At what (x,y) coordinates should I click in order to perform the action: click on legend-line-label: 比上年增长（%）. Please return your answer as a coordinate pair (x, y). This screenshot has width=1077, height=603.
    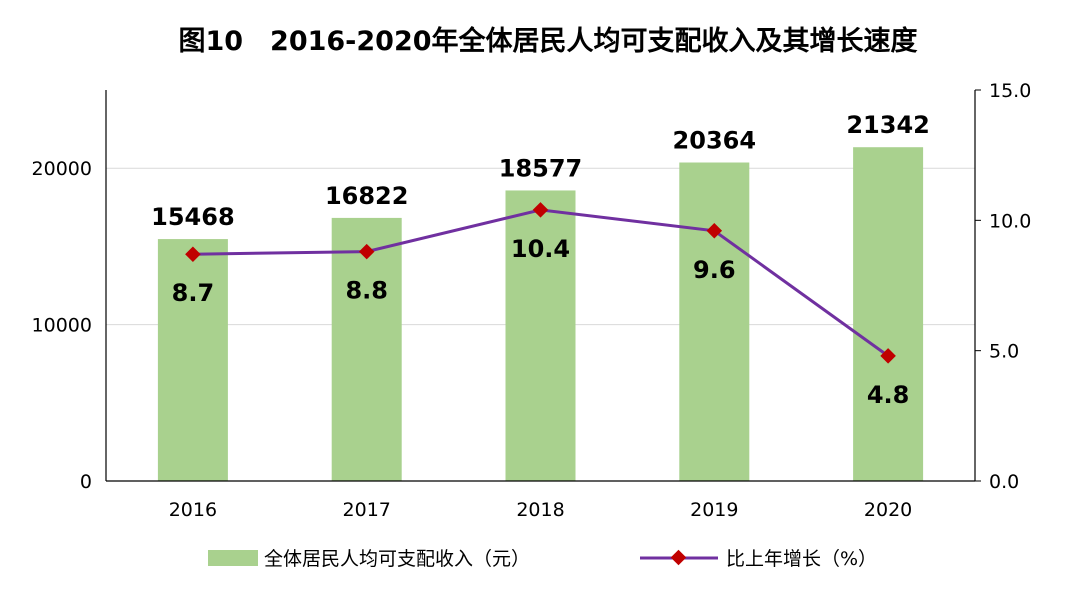
    Looking at the image, I should click on (801, 559).